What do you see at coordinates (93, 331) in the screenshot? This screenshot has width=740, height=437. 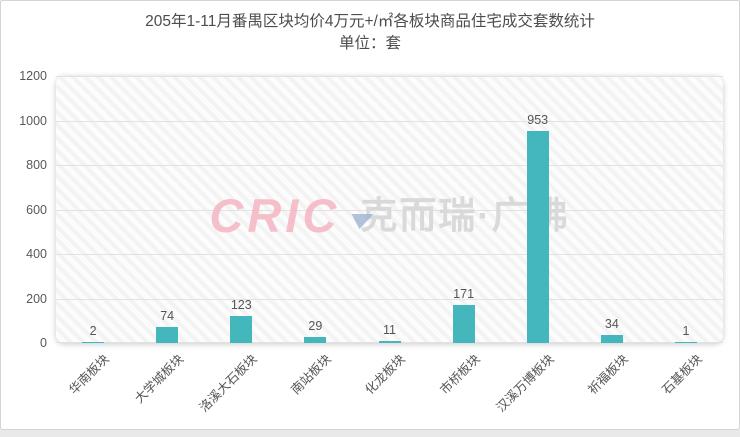 I see `bar-value-label: 2` at bounding box center [93, 331].